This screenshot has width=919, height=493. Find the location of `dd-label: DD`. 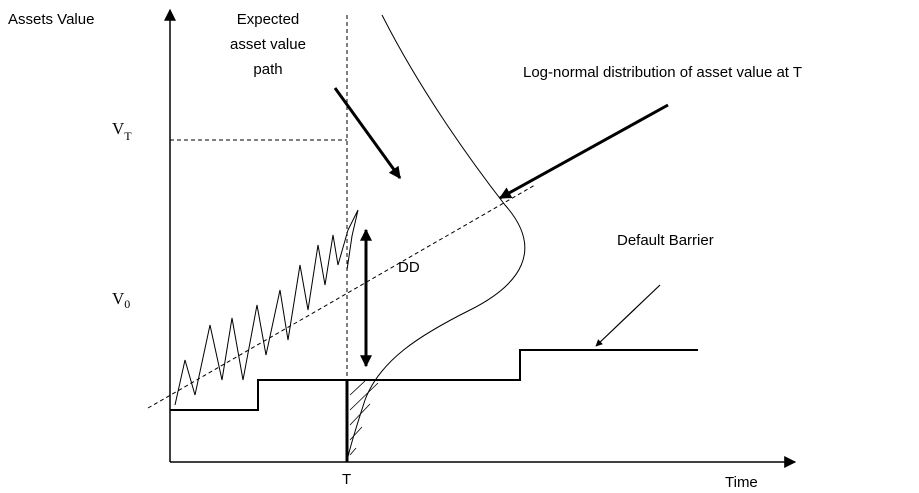

dd-label: DD is located at coordinates (409, 267).